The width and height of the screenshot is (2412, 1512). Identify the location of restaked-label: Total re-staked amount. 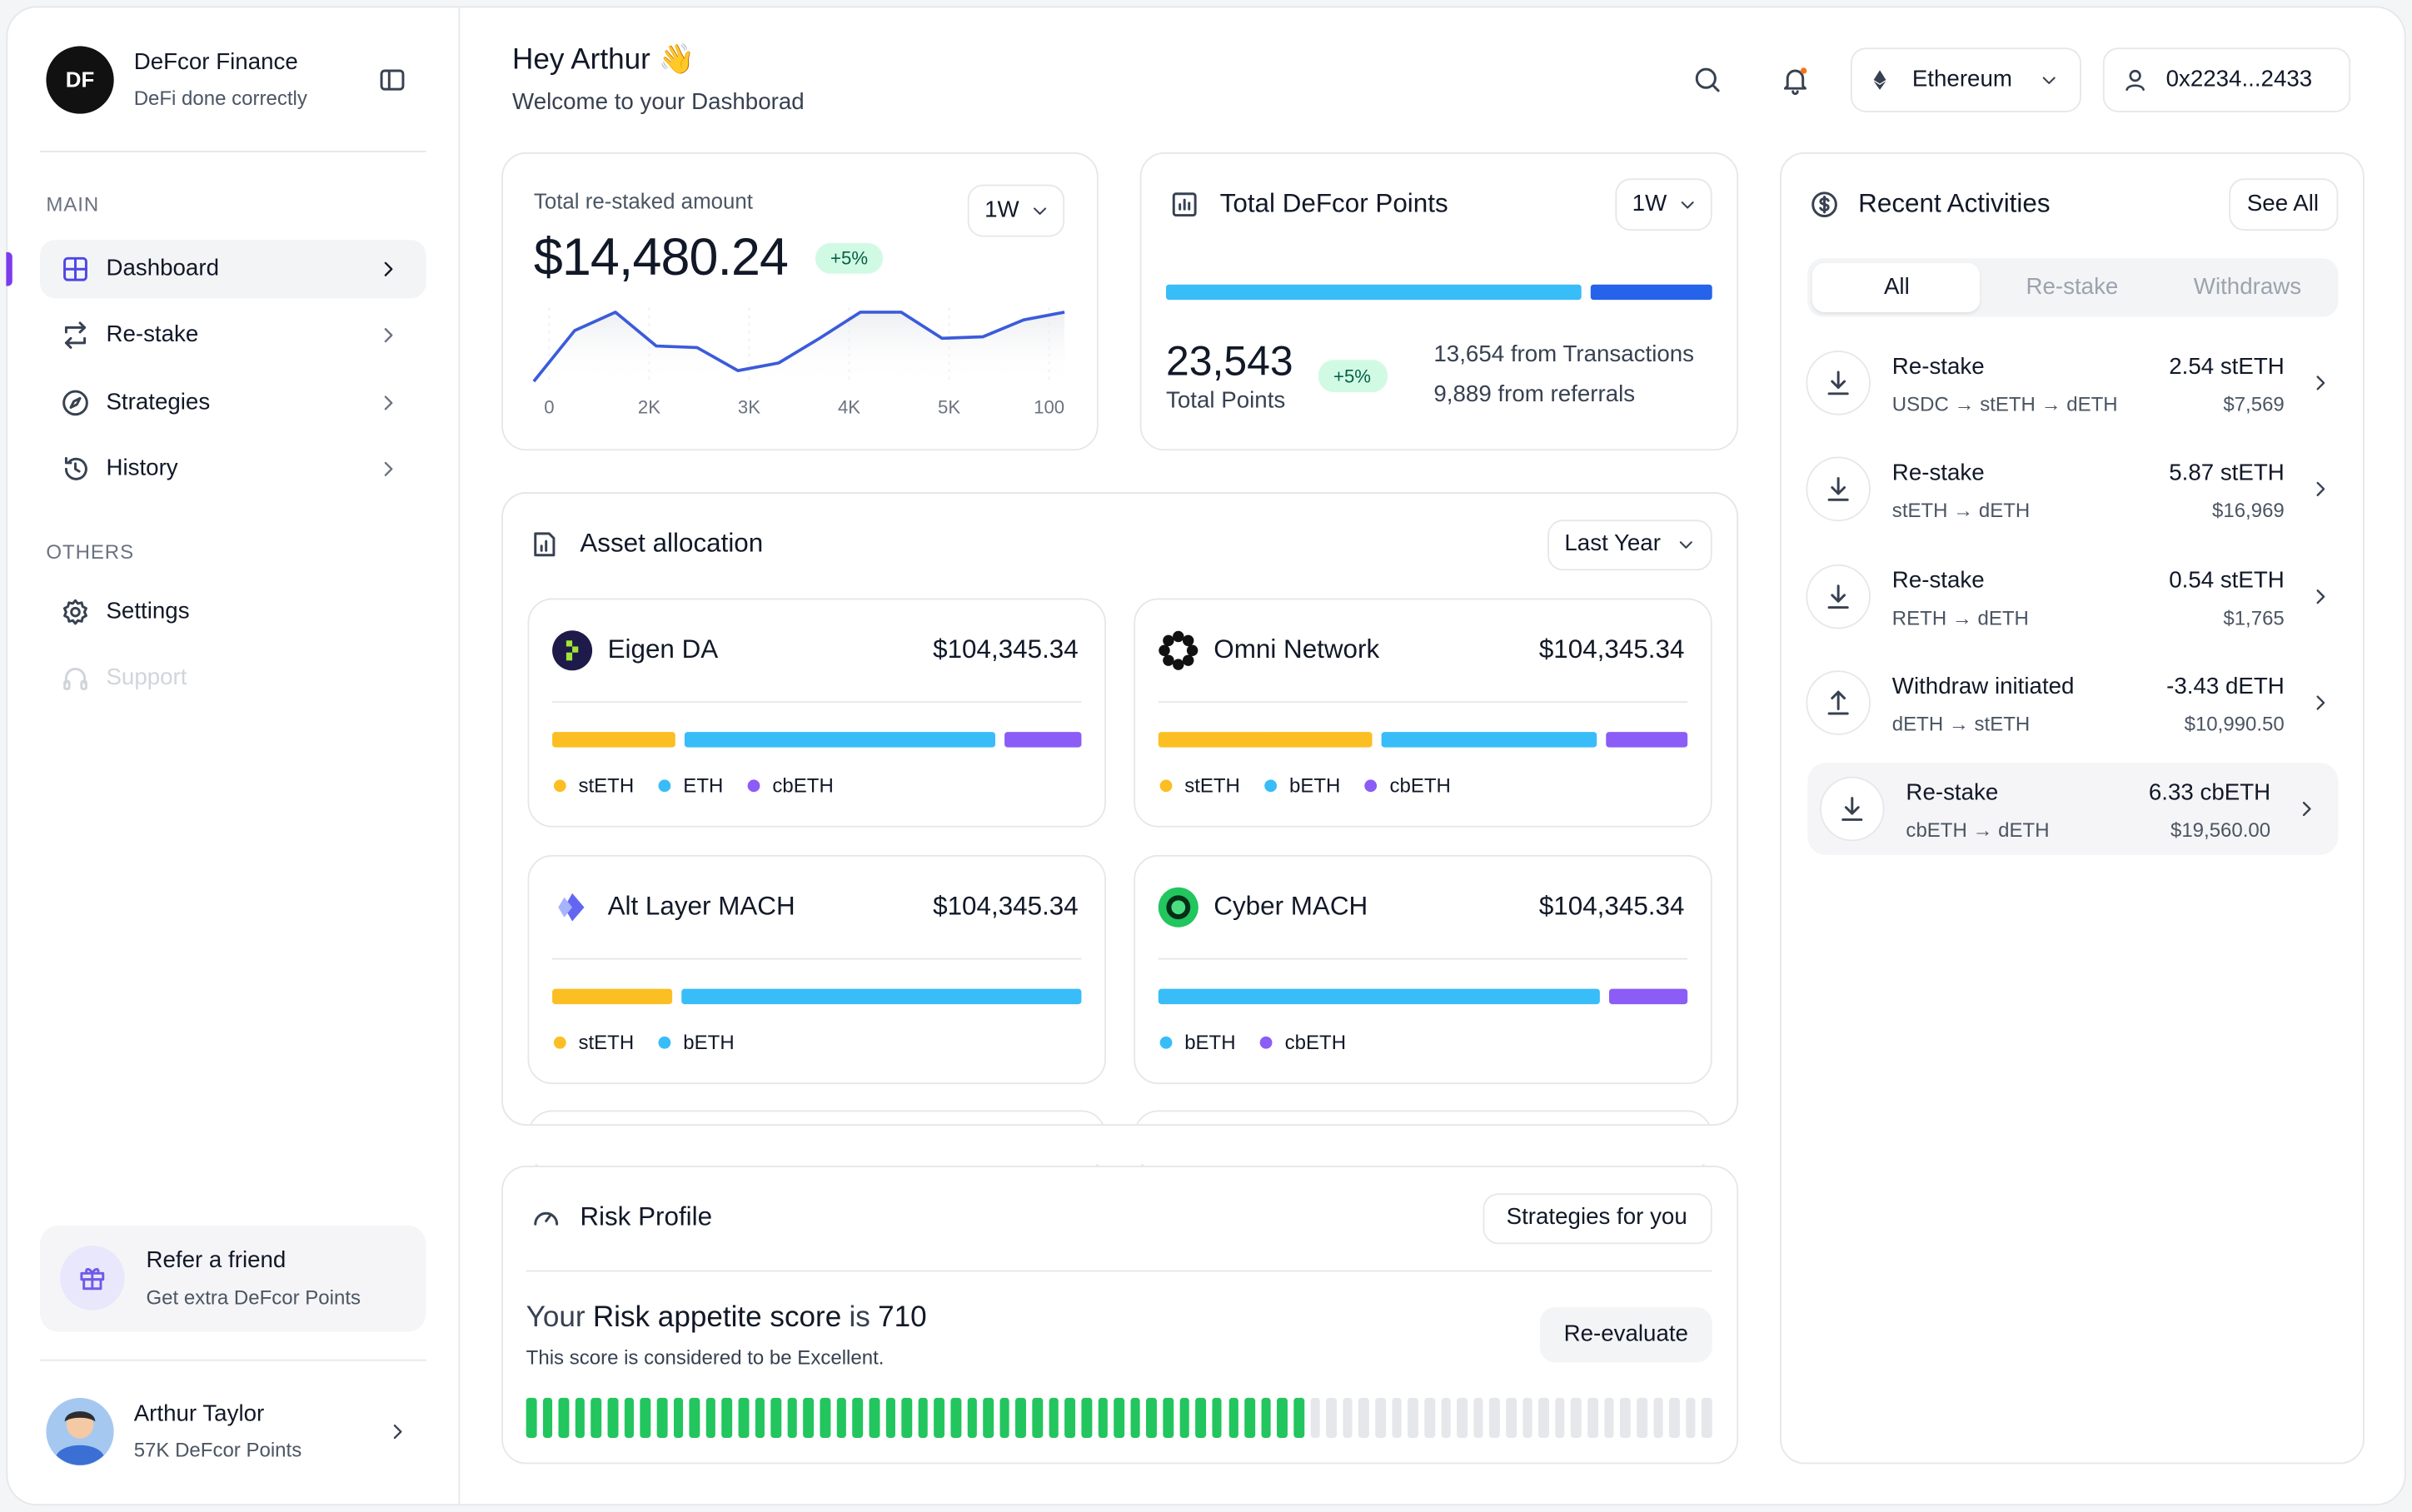
(643, 201).